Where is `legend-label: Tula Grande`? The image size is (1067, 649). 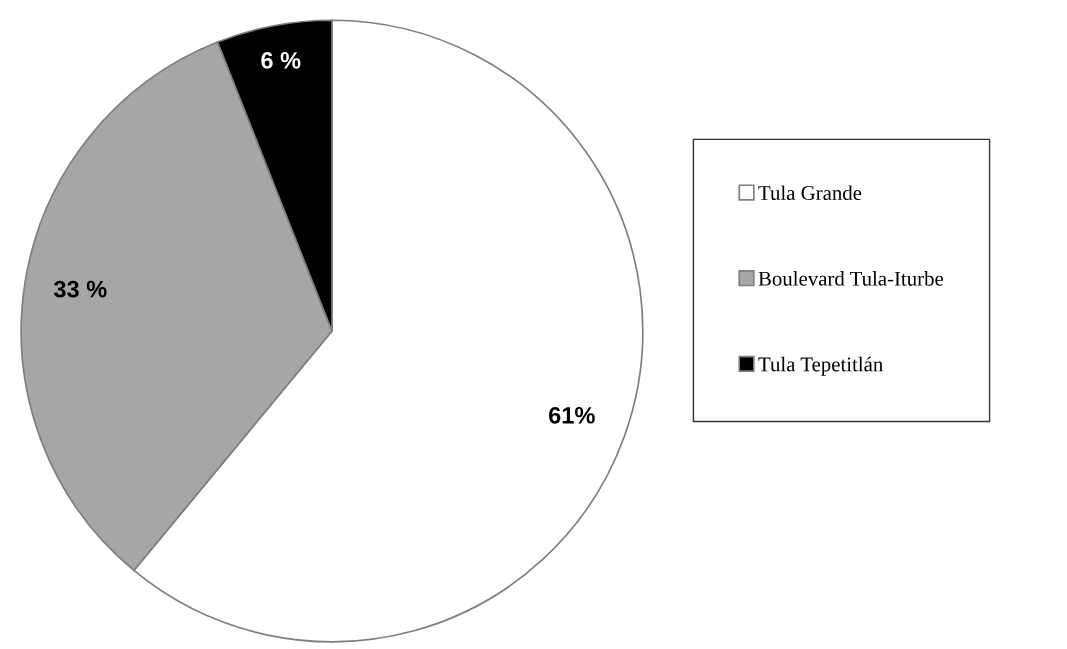 legend-label: Tula Grande is located at coordinates (810, 193).